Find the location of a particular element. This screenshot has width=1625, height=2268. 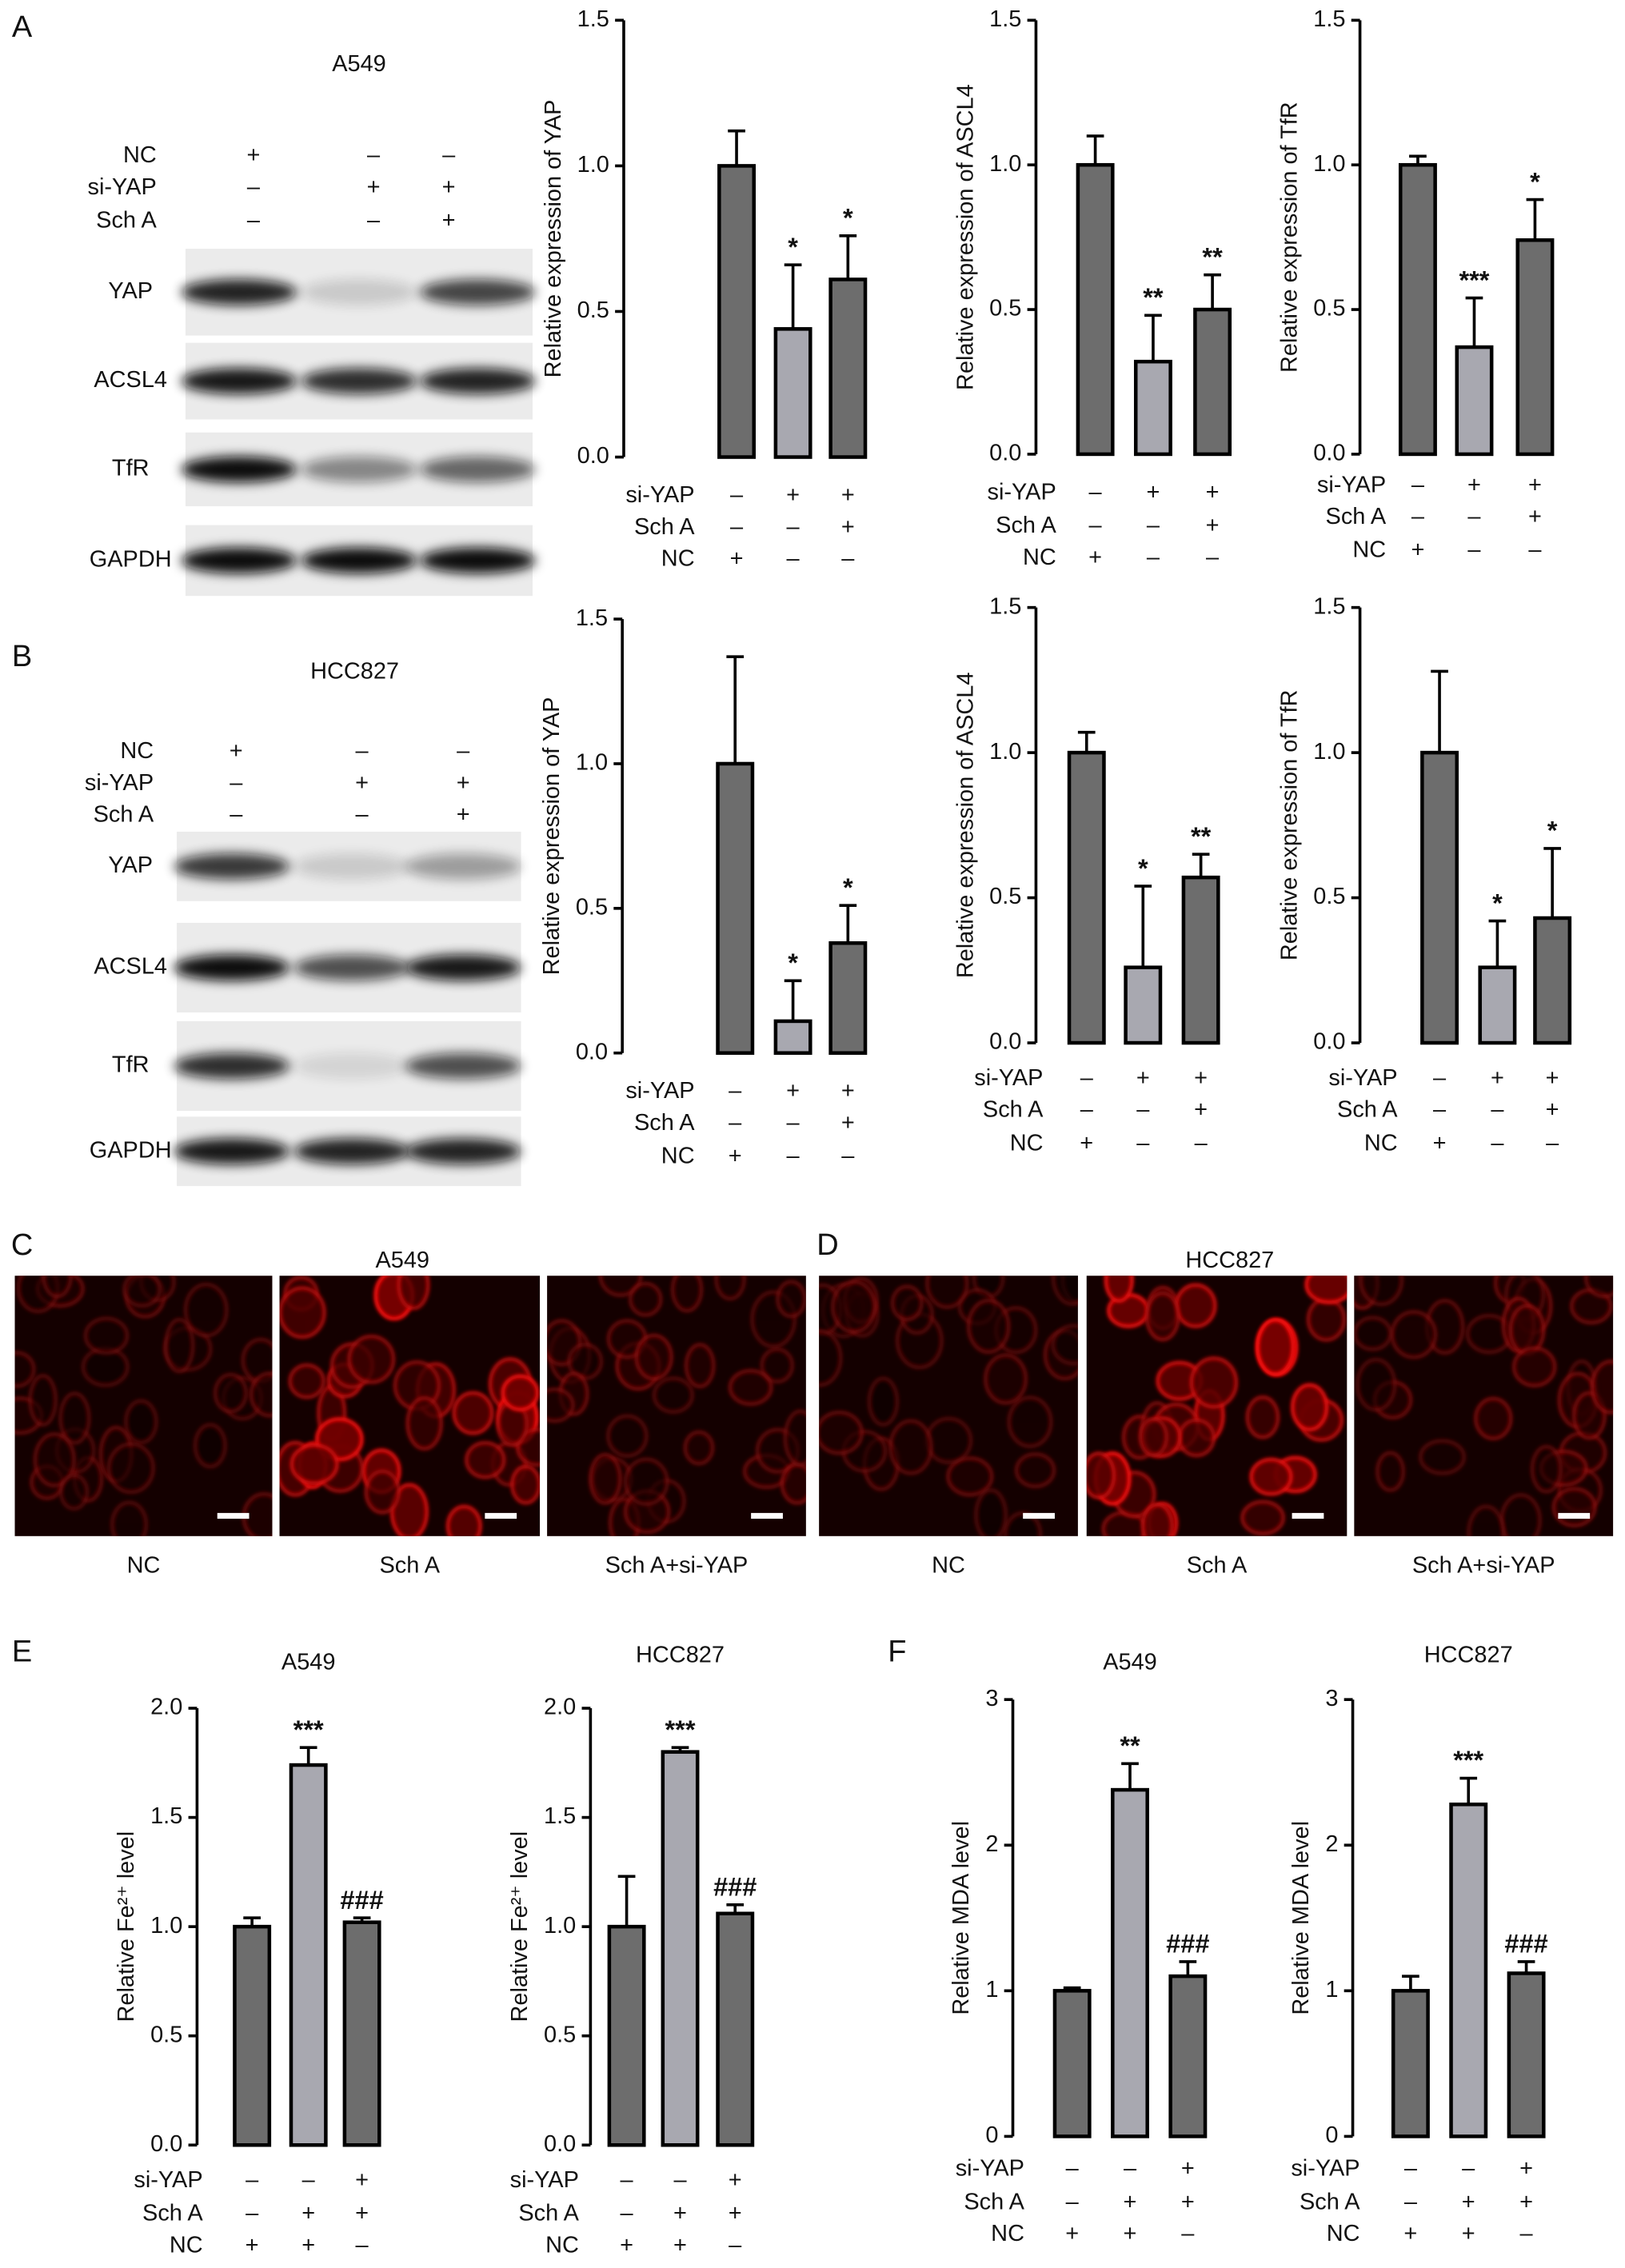

y-tick-label: 1.0 is located at coordinates (1329, 164).